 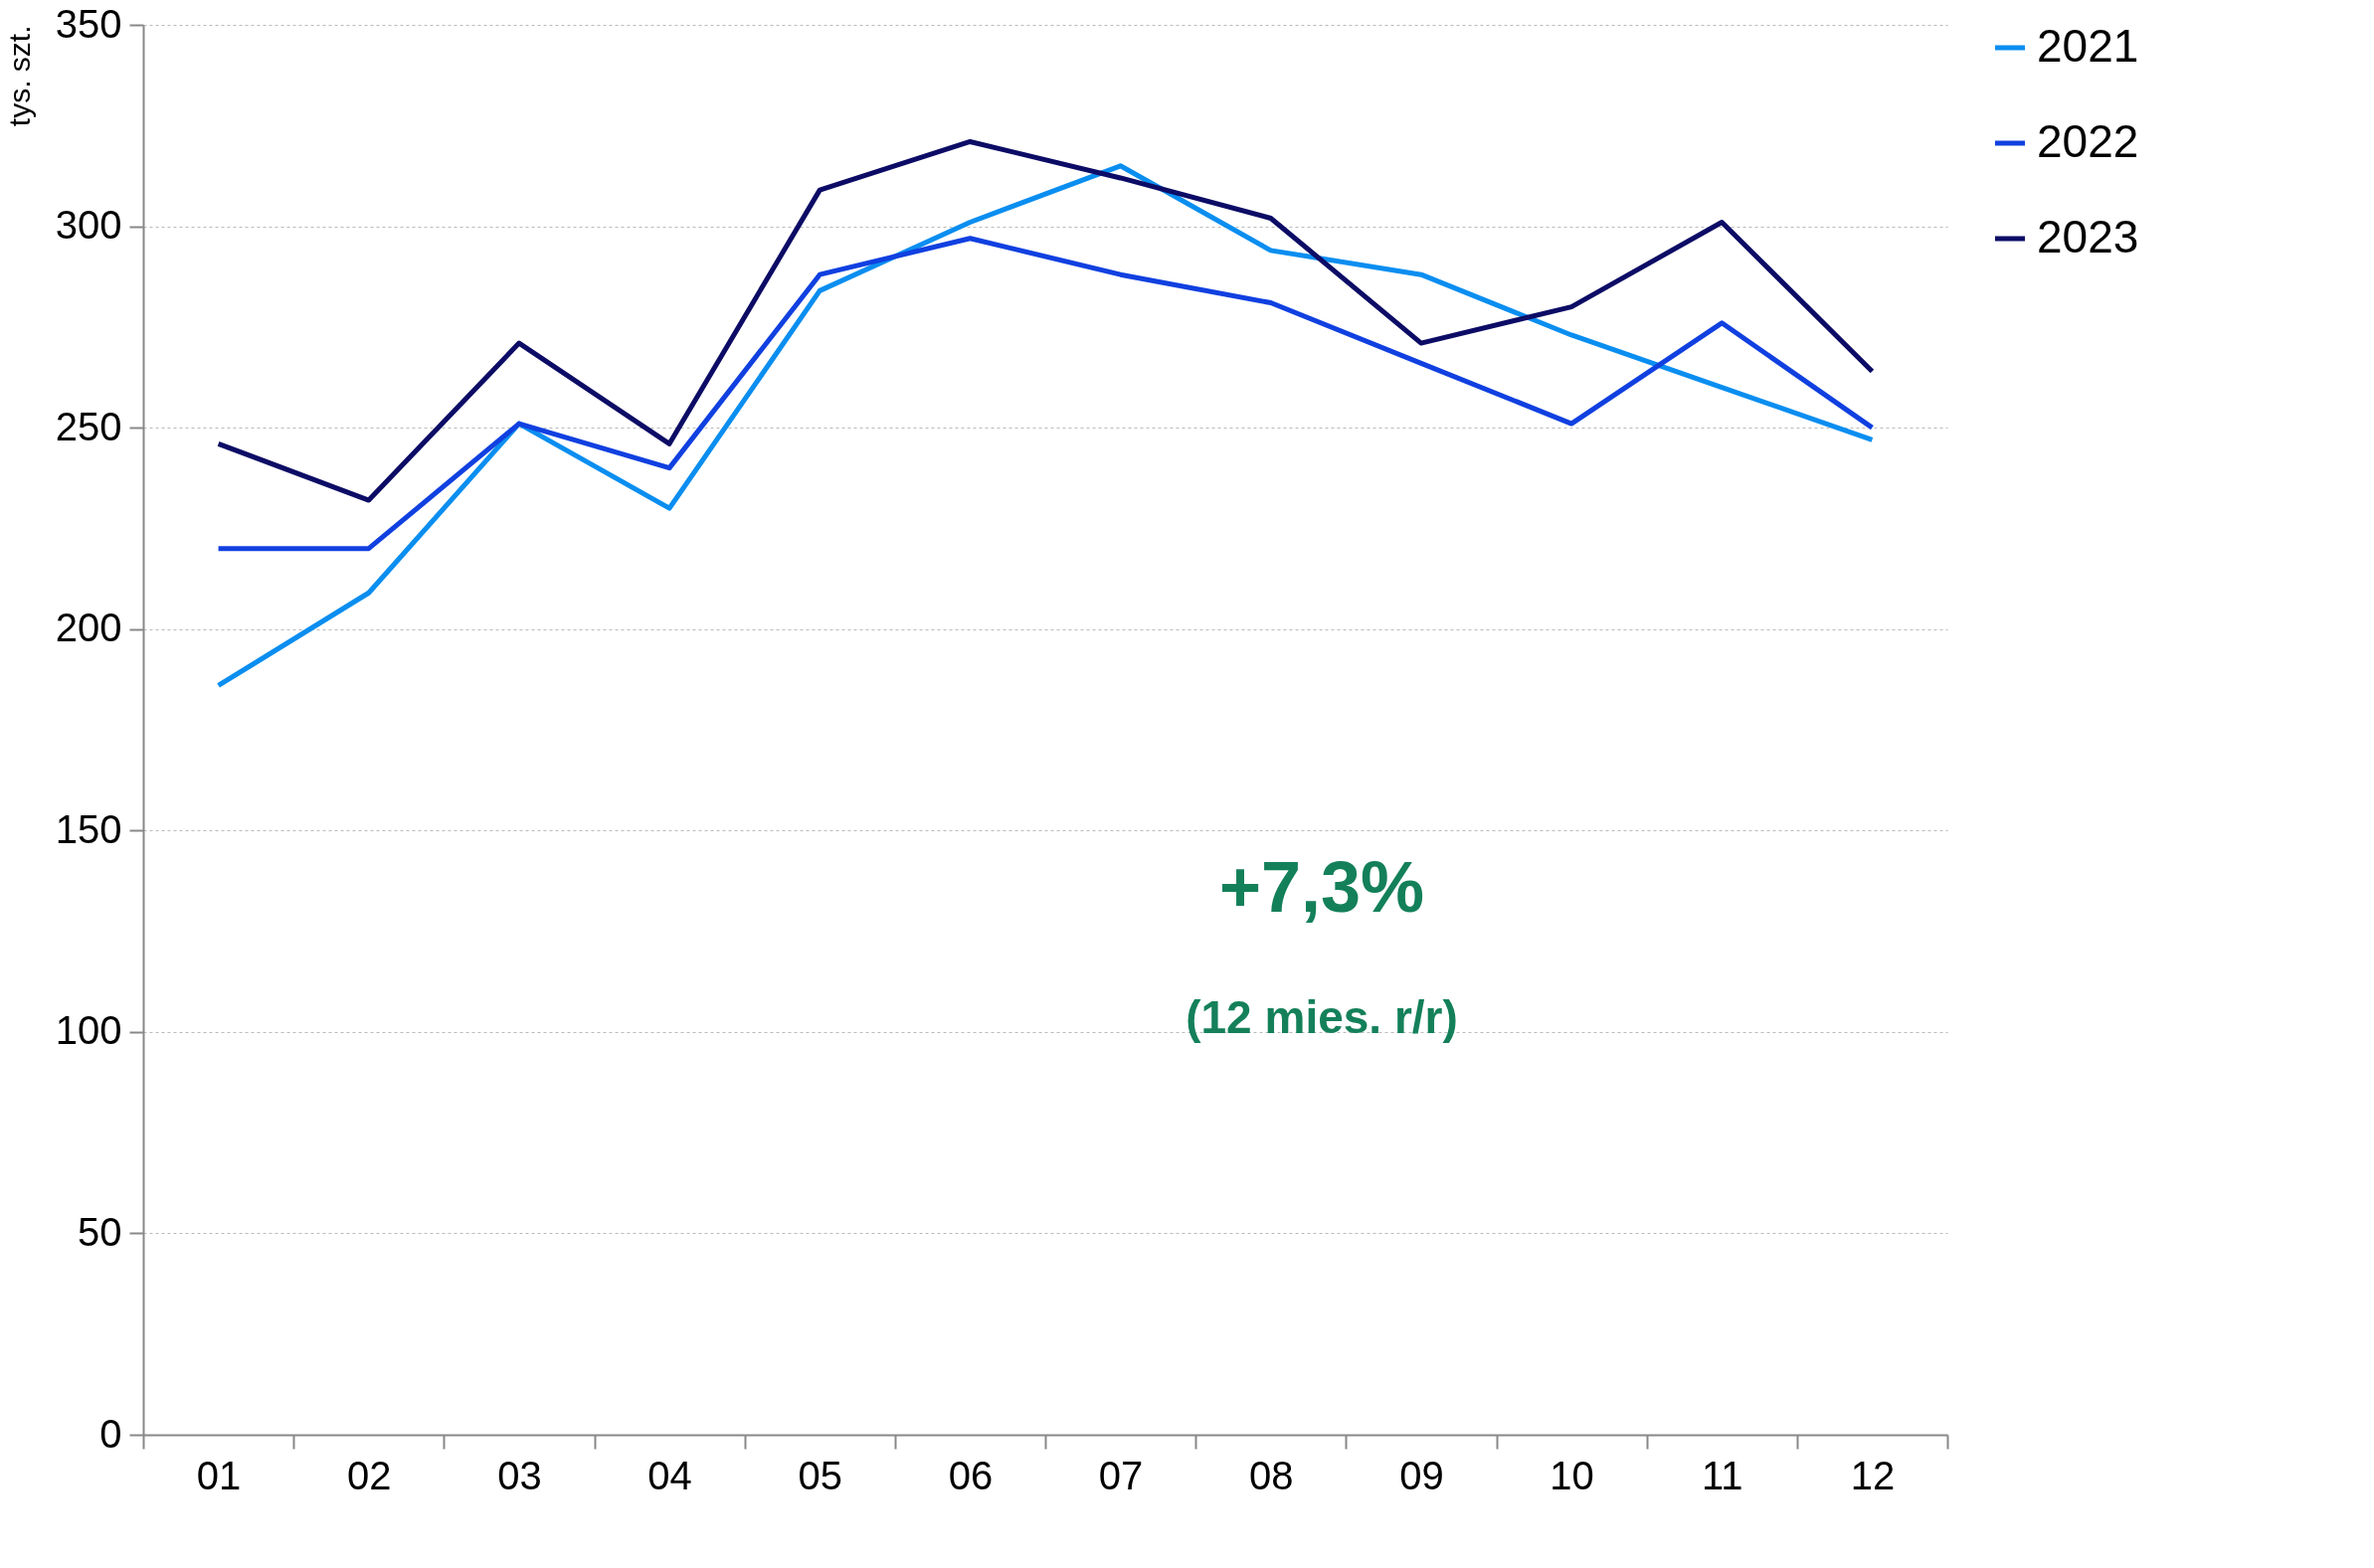 I want to click on x-tick-label: 12, so click(x=1873, y=1475).